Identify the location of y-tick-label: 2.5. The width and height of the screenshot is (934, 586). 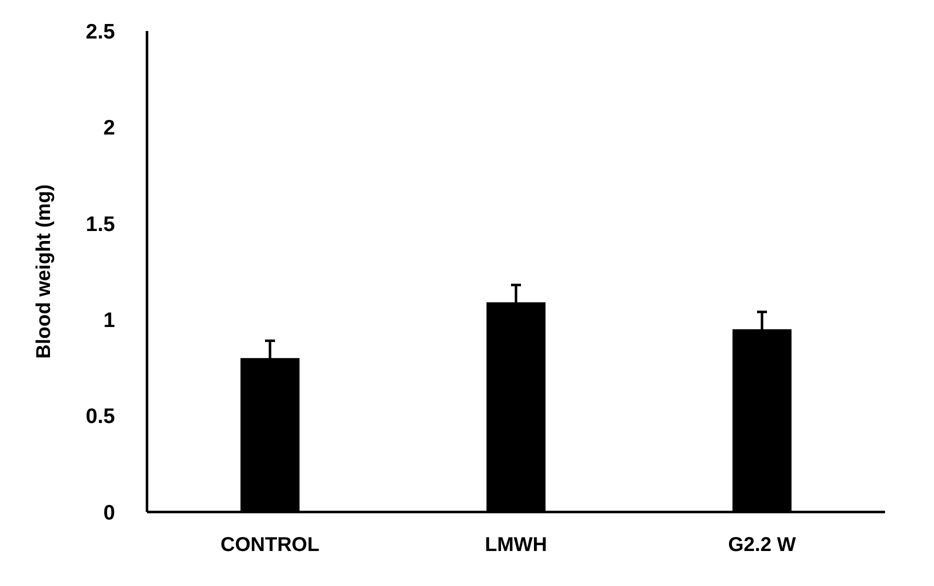
(101, 32).